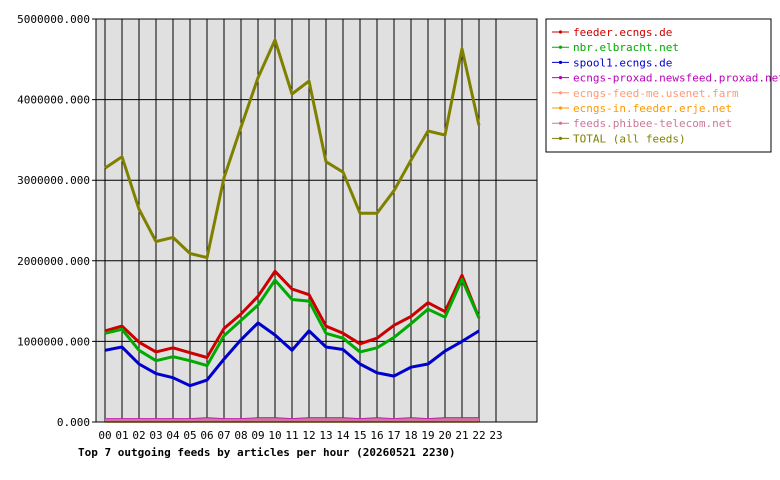 Image resolution: width=780 pixels, height=480 pixels. I want to click on x-tick-label: 08, so click(240, 435).